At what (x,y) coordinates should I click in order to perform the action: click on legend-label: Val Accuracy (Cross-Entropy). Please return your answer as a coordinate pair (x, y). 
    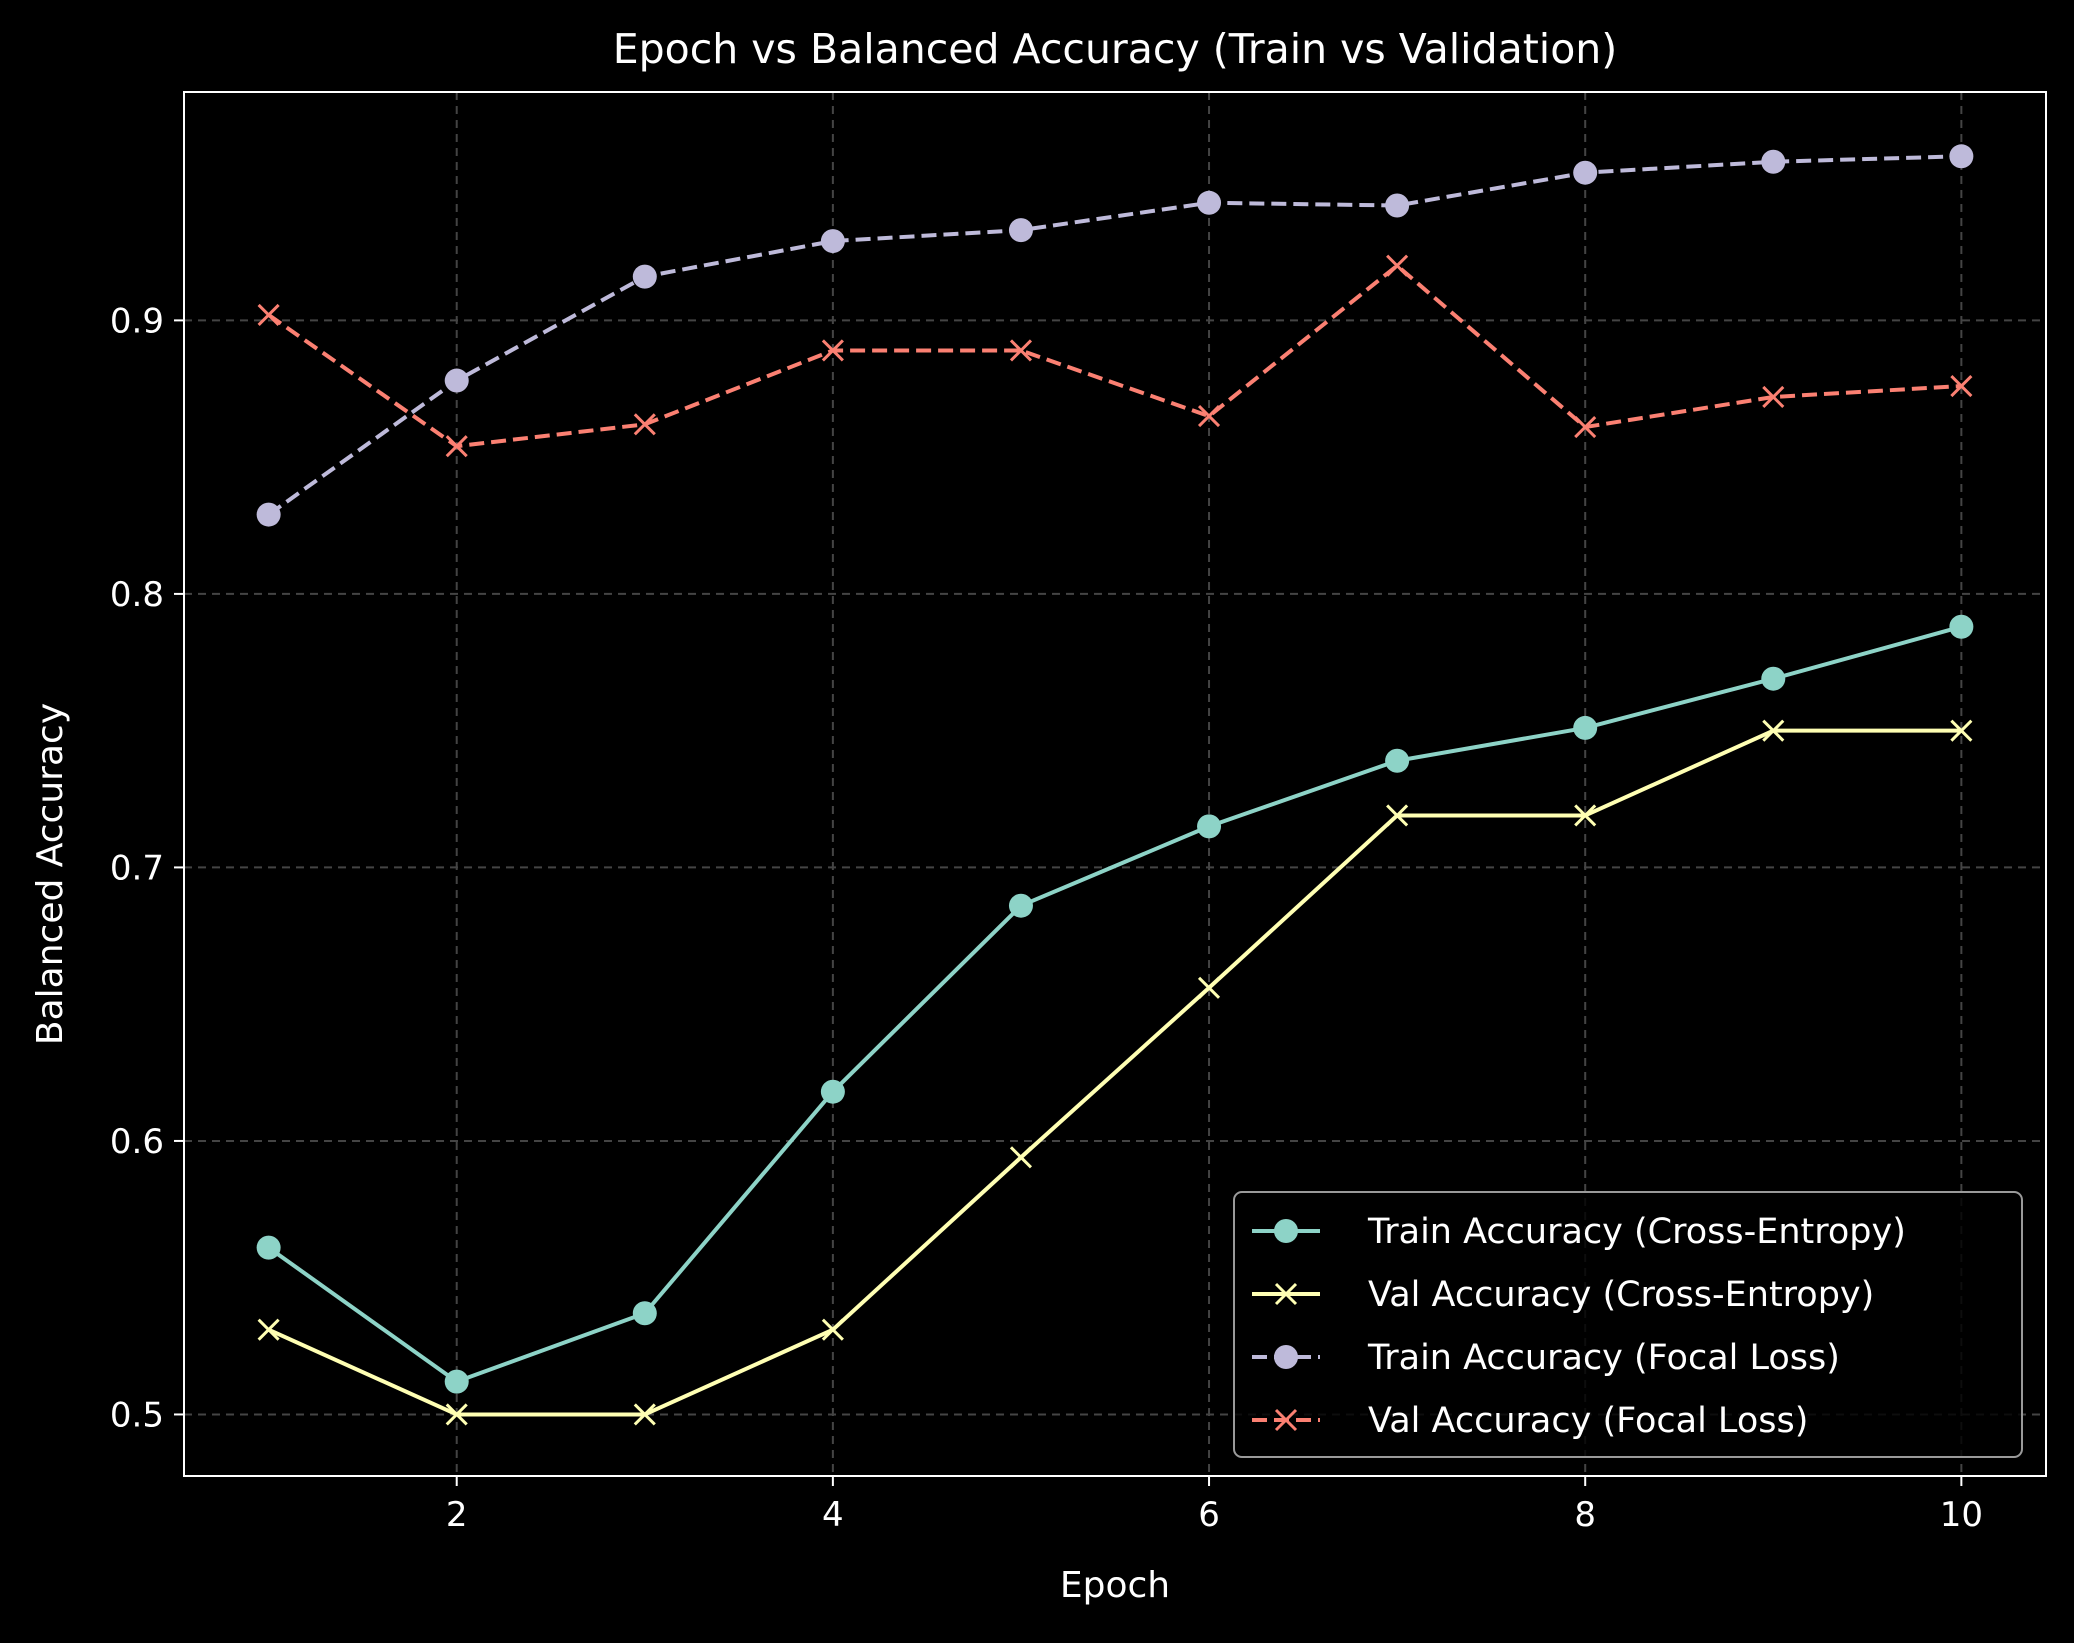
    Looking at the image, I should click on (1621, 1295).